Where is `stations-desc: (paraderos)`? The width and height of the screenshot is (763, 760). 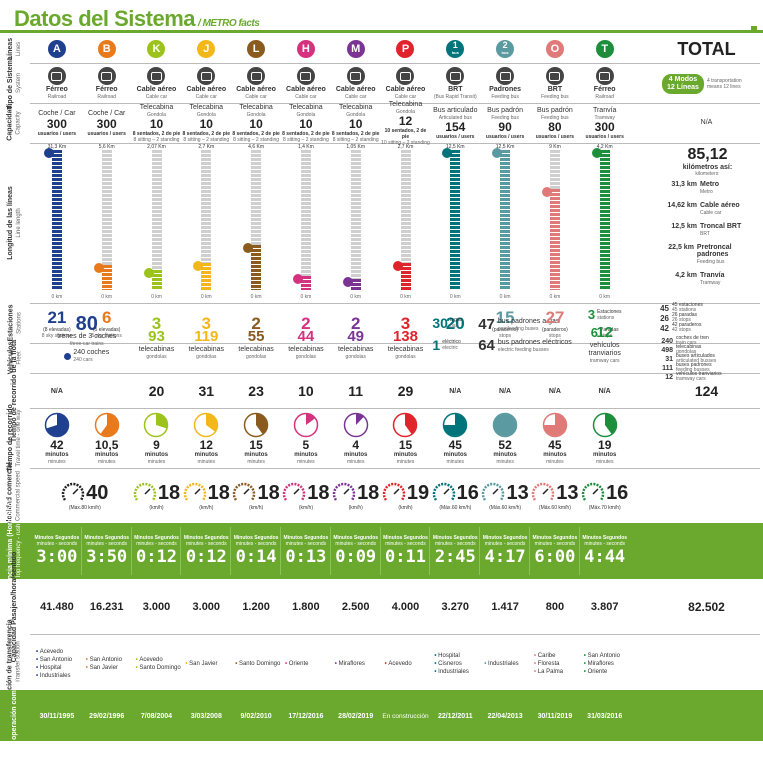
stations-desc: (paraderos) is located at coordinates (505, 329).